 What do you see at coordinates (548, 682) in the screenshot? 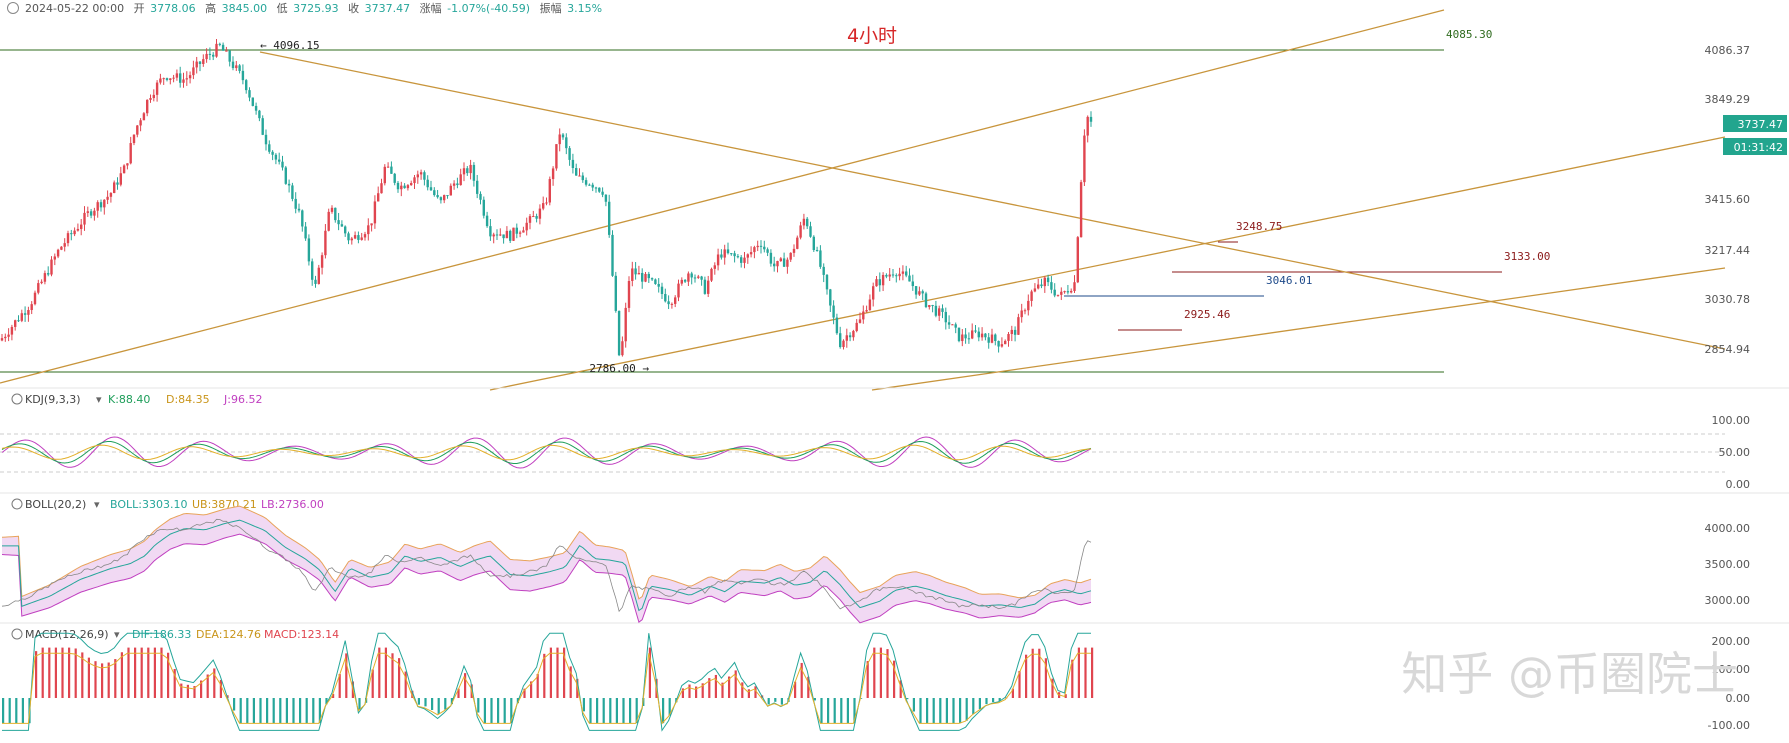
I see `macd-histogram` at bounding box center [548, 682].